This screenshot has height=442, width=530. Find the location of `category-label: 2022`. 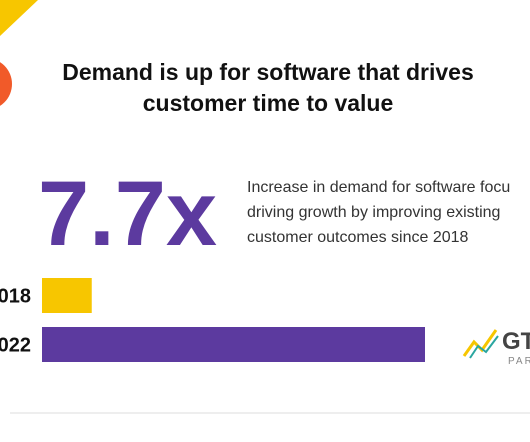

category-label: 2022 is located at coordinates (15, 346).